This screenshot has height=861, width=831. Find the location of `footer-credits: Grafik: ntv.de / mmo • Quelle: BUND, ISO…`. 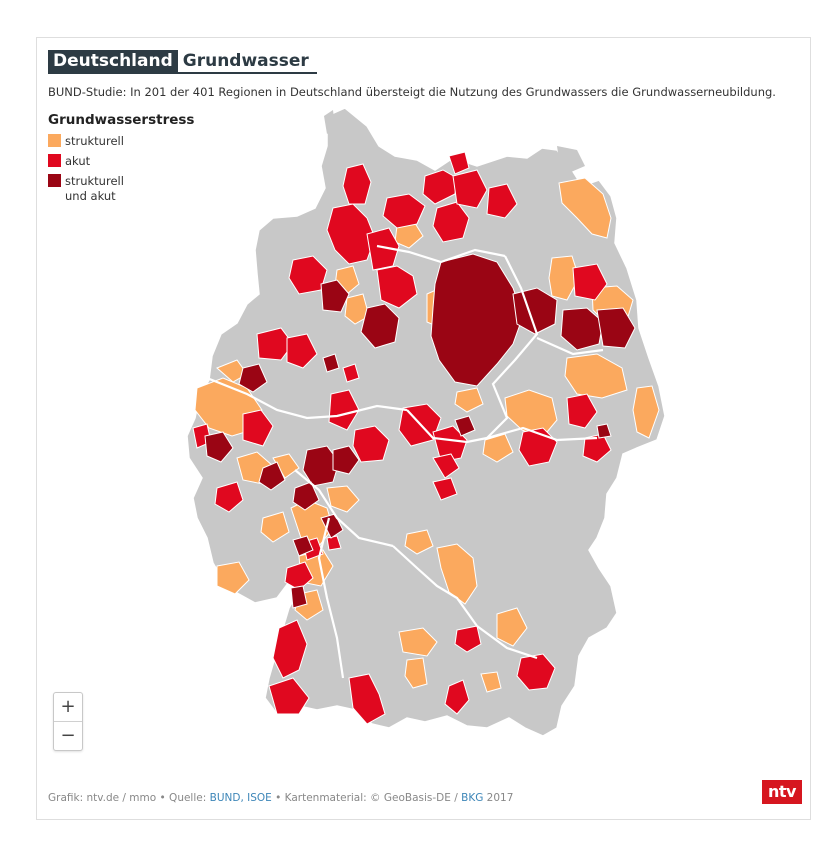

footer-credits: Grafik: ntv.de / mmo • Quelle: BUND, ISO… is located at coordinates (280, 798).